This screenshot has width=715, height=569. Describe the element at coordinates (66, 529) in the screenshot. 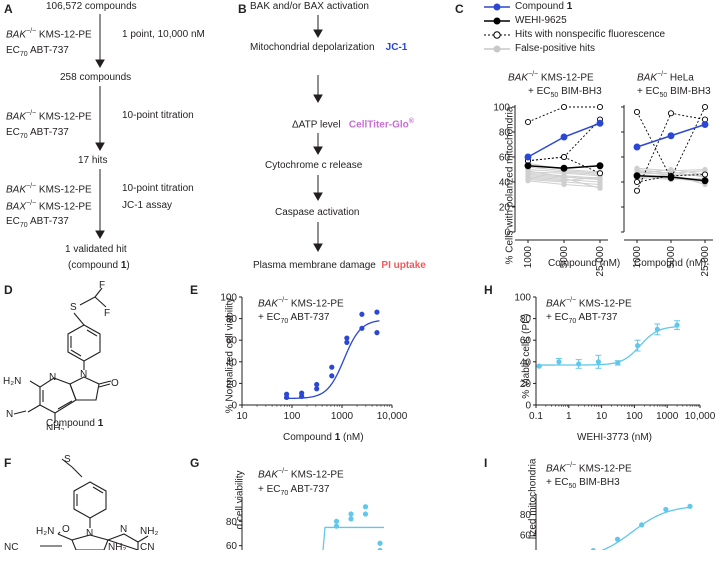

I see `svg-text: O` at that location.